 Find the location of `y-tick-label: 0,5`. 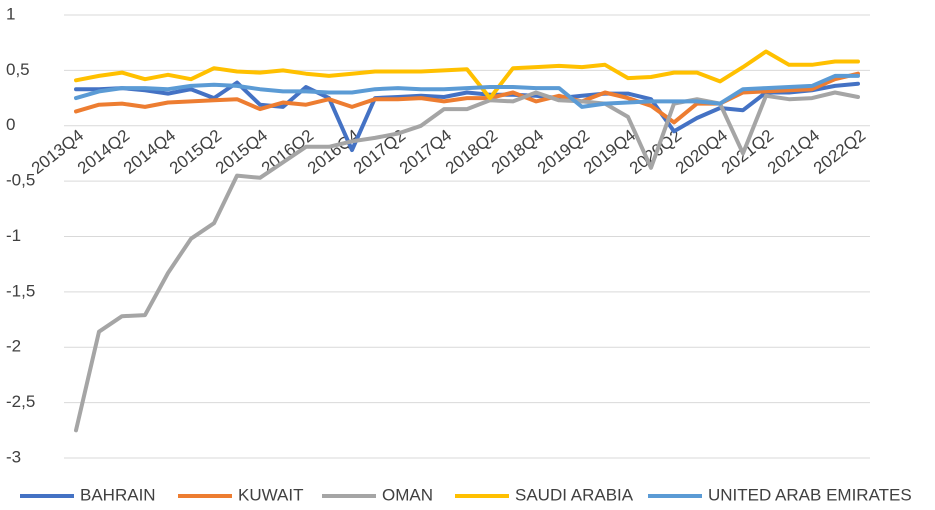

y-tick-label: 0,5 is located at coordinates (18, 69).